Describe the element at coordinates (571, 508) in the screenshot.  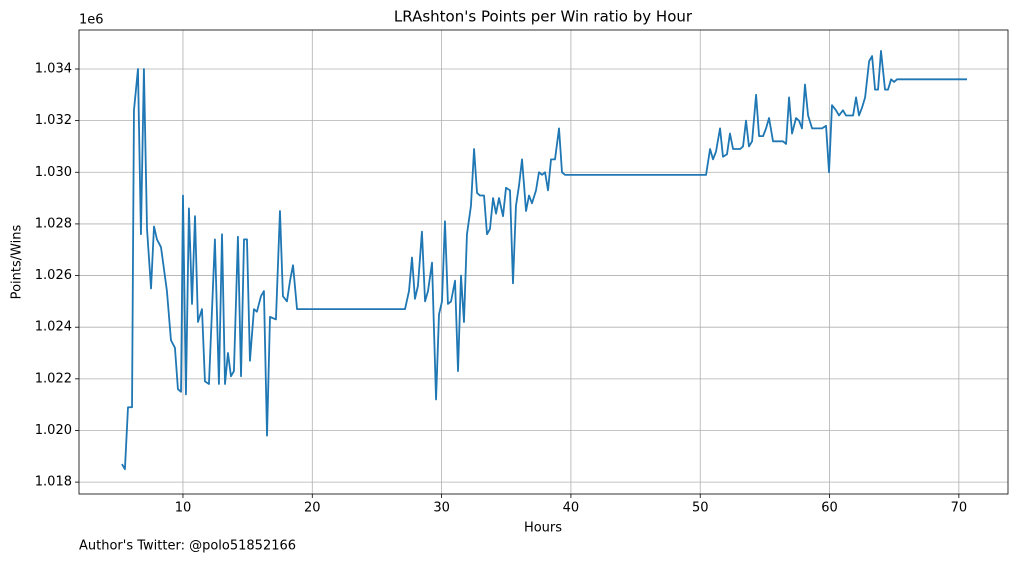
I see `x-tick-label: 40` at that location.